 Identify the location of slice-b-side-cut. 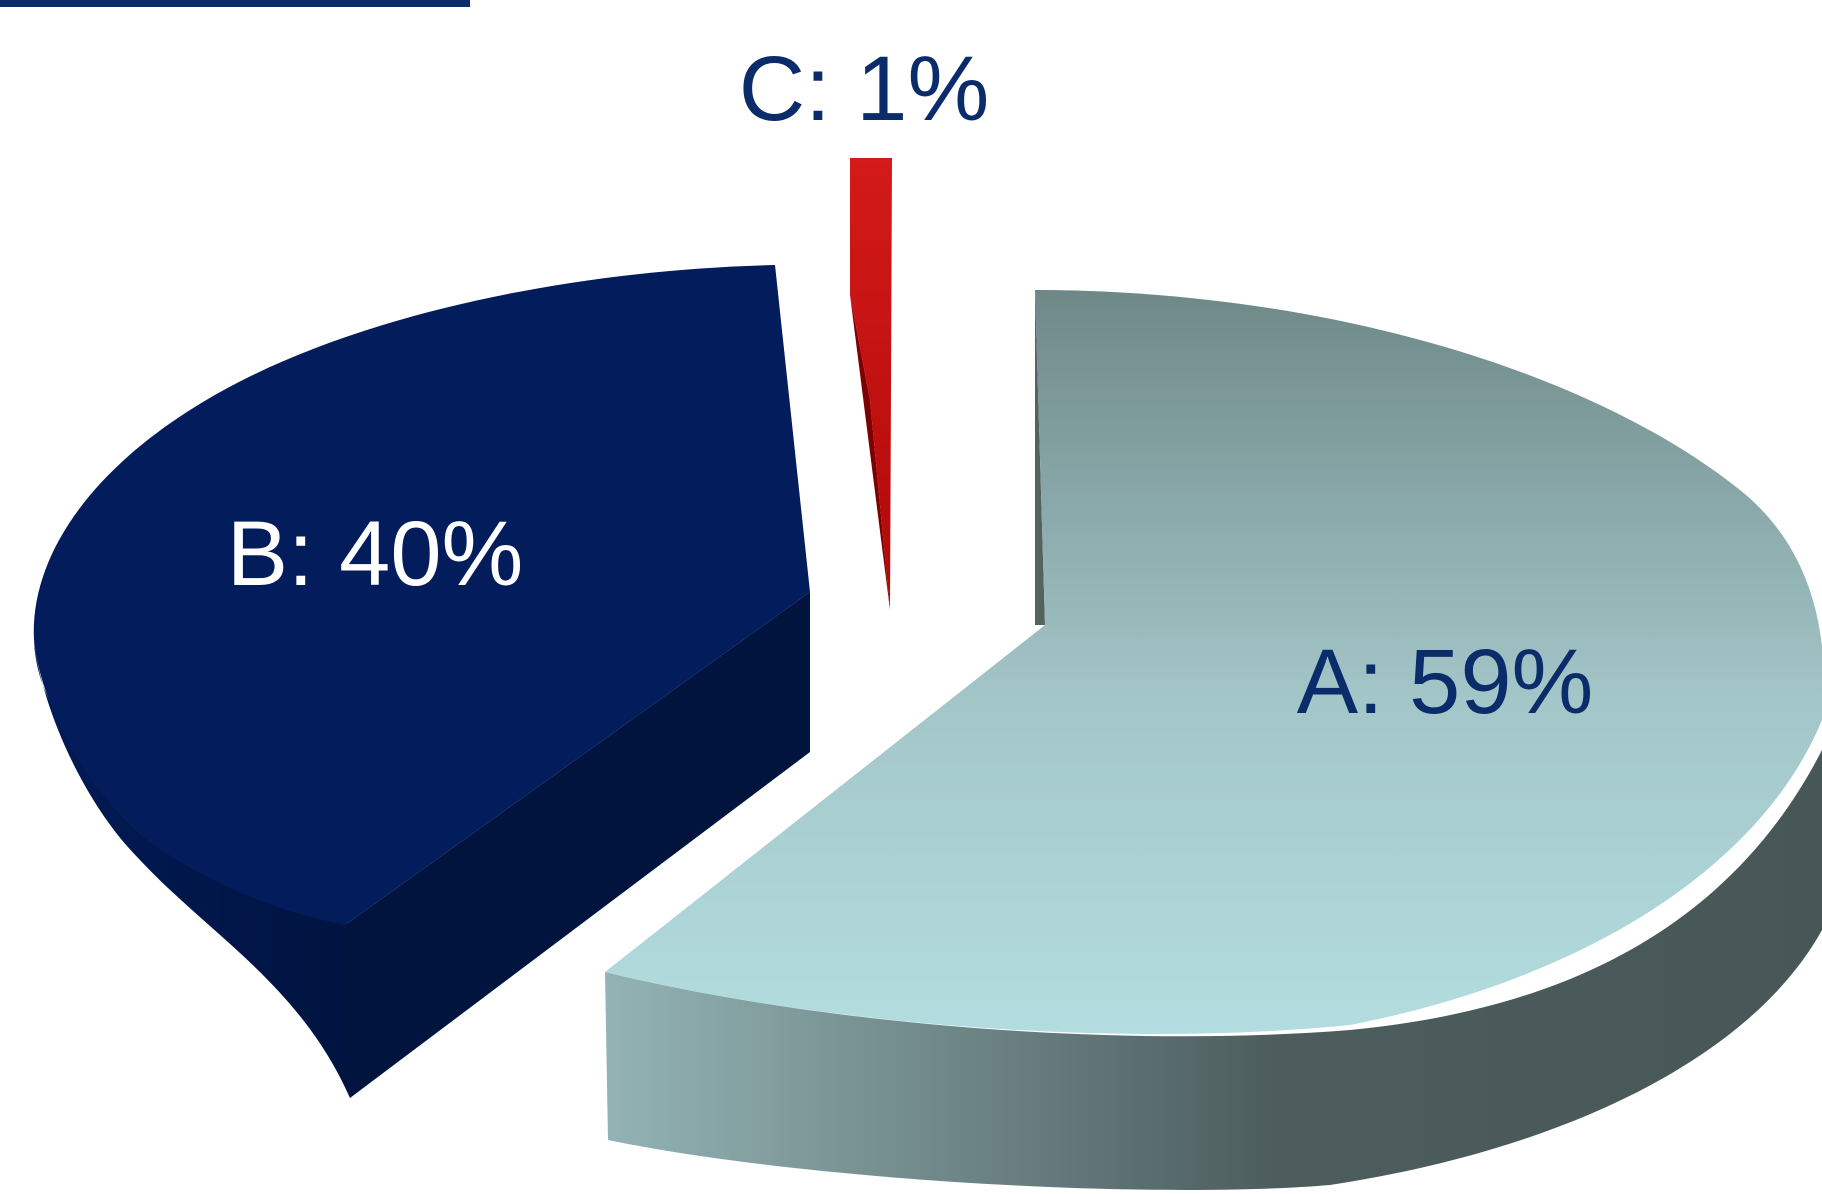
(577, 845).